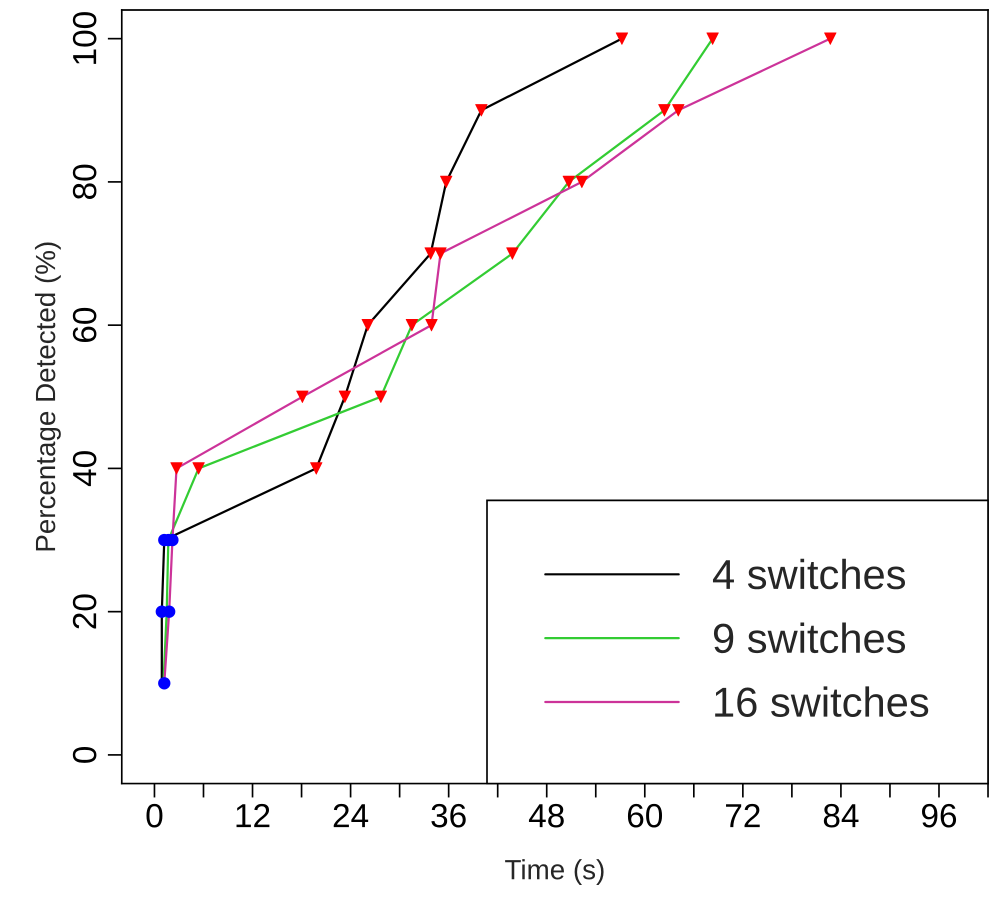 The height and width of the screenshot is (909, 990). What do you see at coordinates (810, 638) in the screenshot?
I see `legend-label: 9 switches` at bounding box center [810, 638].